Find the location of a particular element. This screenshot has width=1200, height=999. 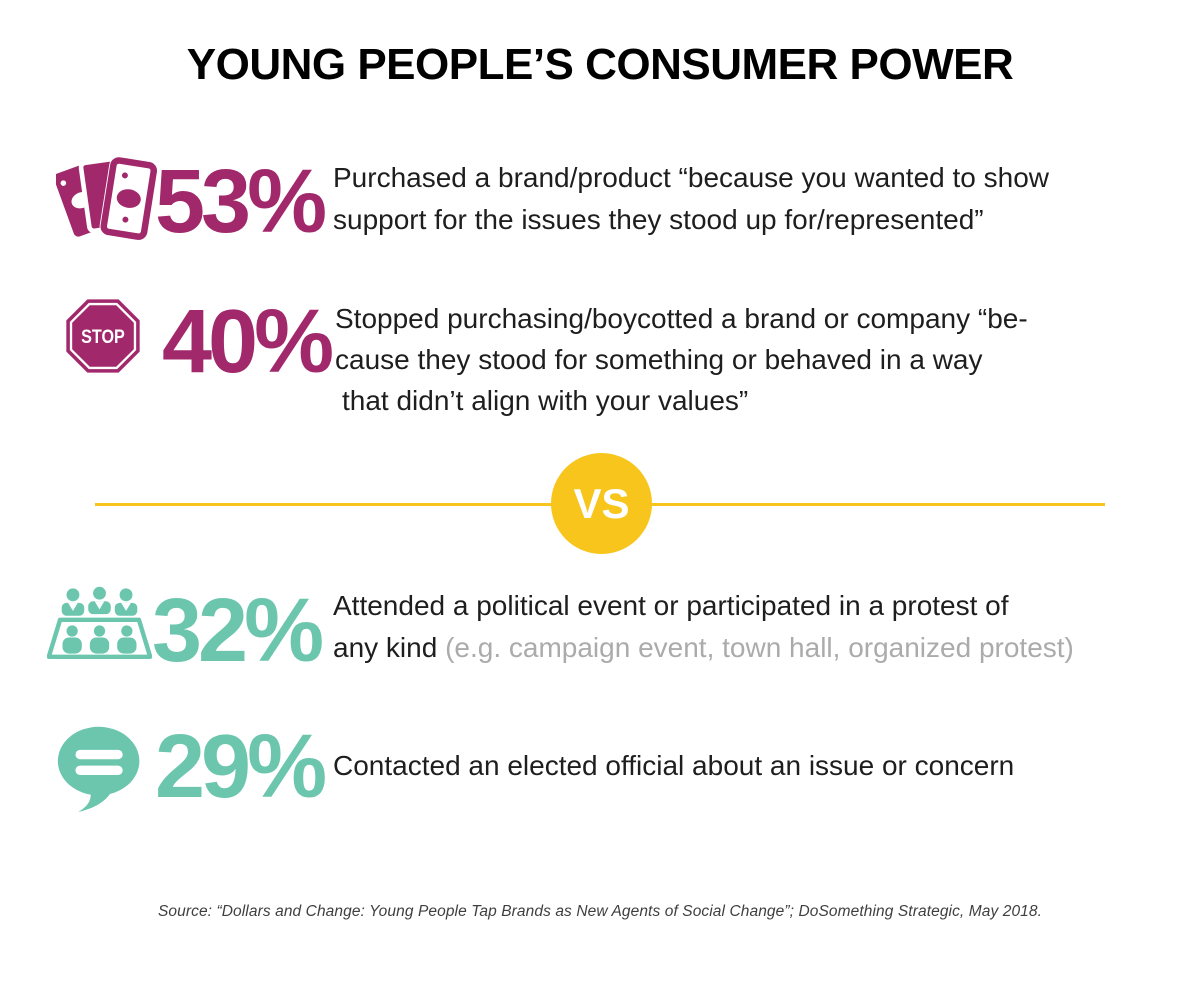

vs-badge-label: VS is located at coordinates (601, 503).